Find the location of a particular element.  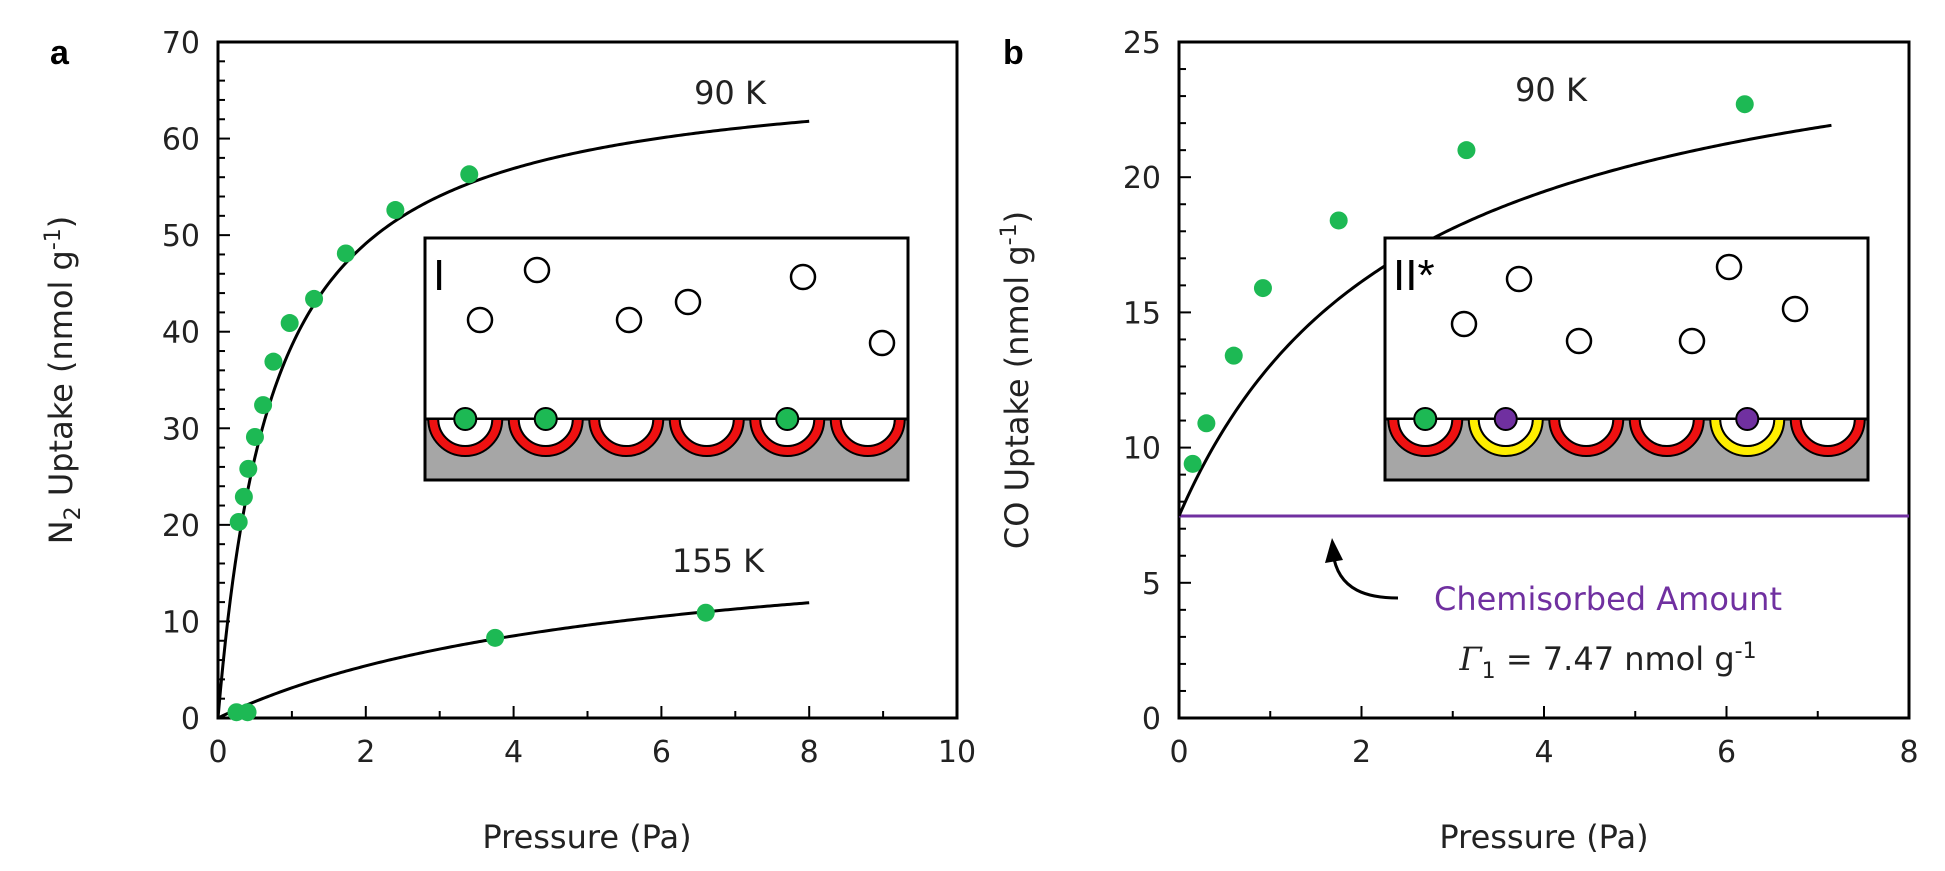

inset-a-border is located at coordinates (666, 359).